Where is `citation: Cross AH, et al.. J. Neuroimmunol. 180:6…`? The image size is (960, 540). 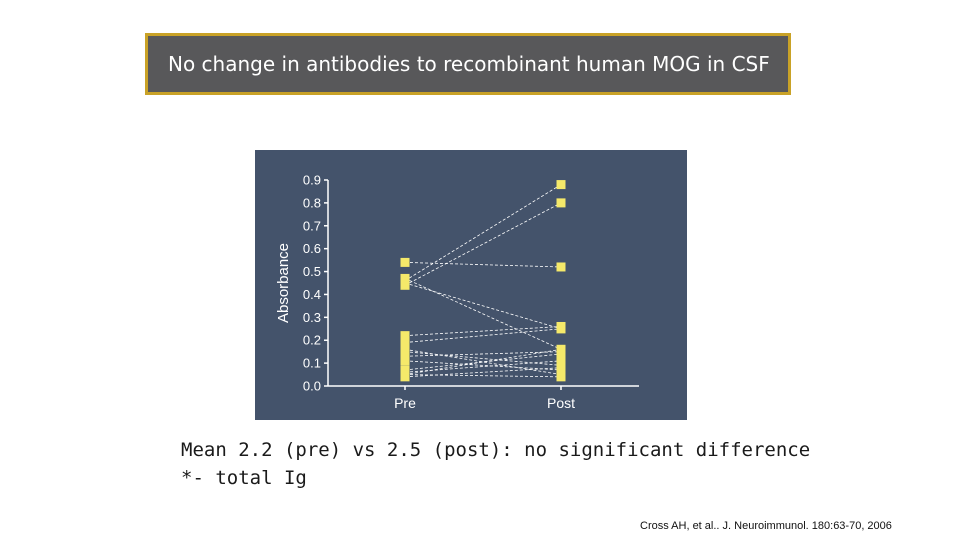 citation: Cross AH, et al.. J. Neuroimmunol. 180:6… is located at coordinates (766, 526).